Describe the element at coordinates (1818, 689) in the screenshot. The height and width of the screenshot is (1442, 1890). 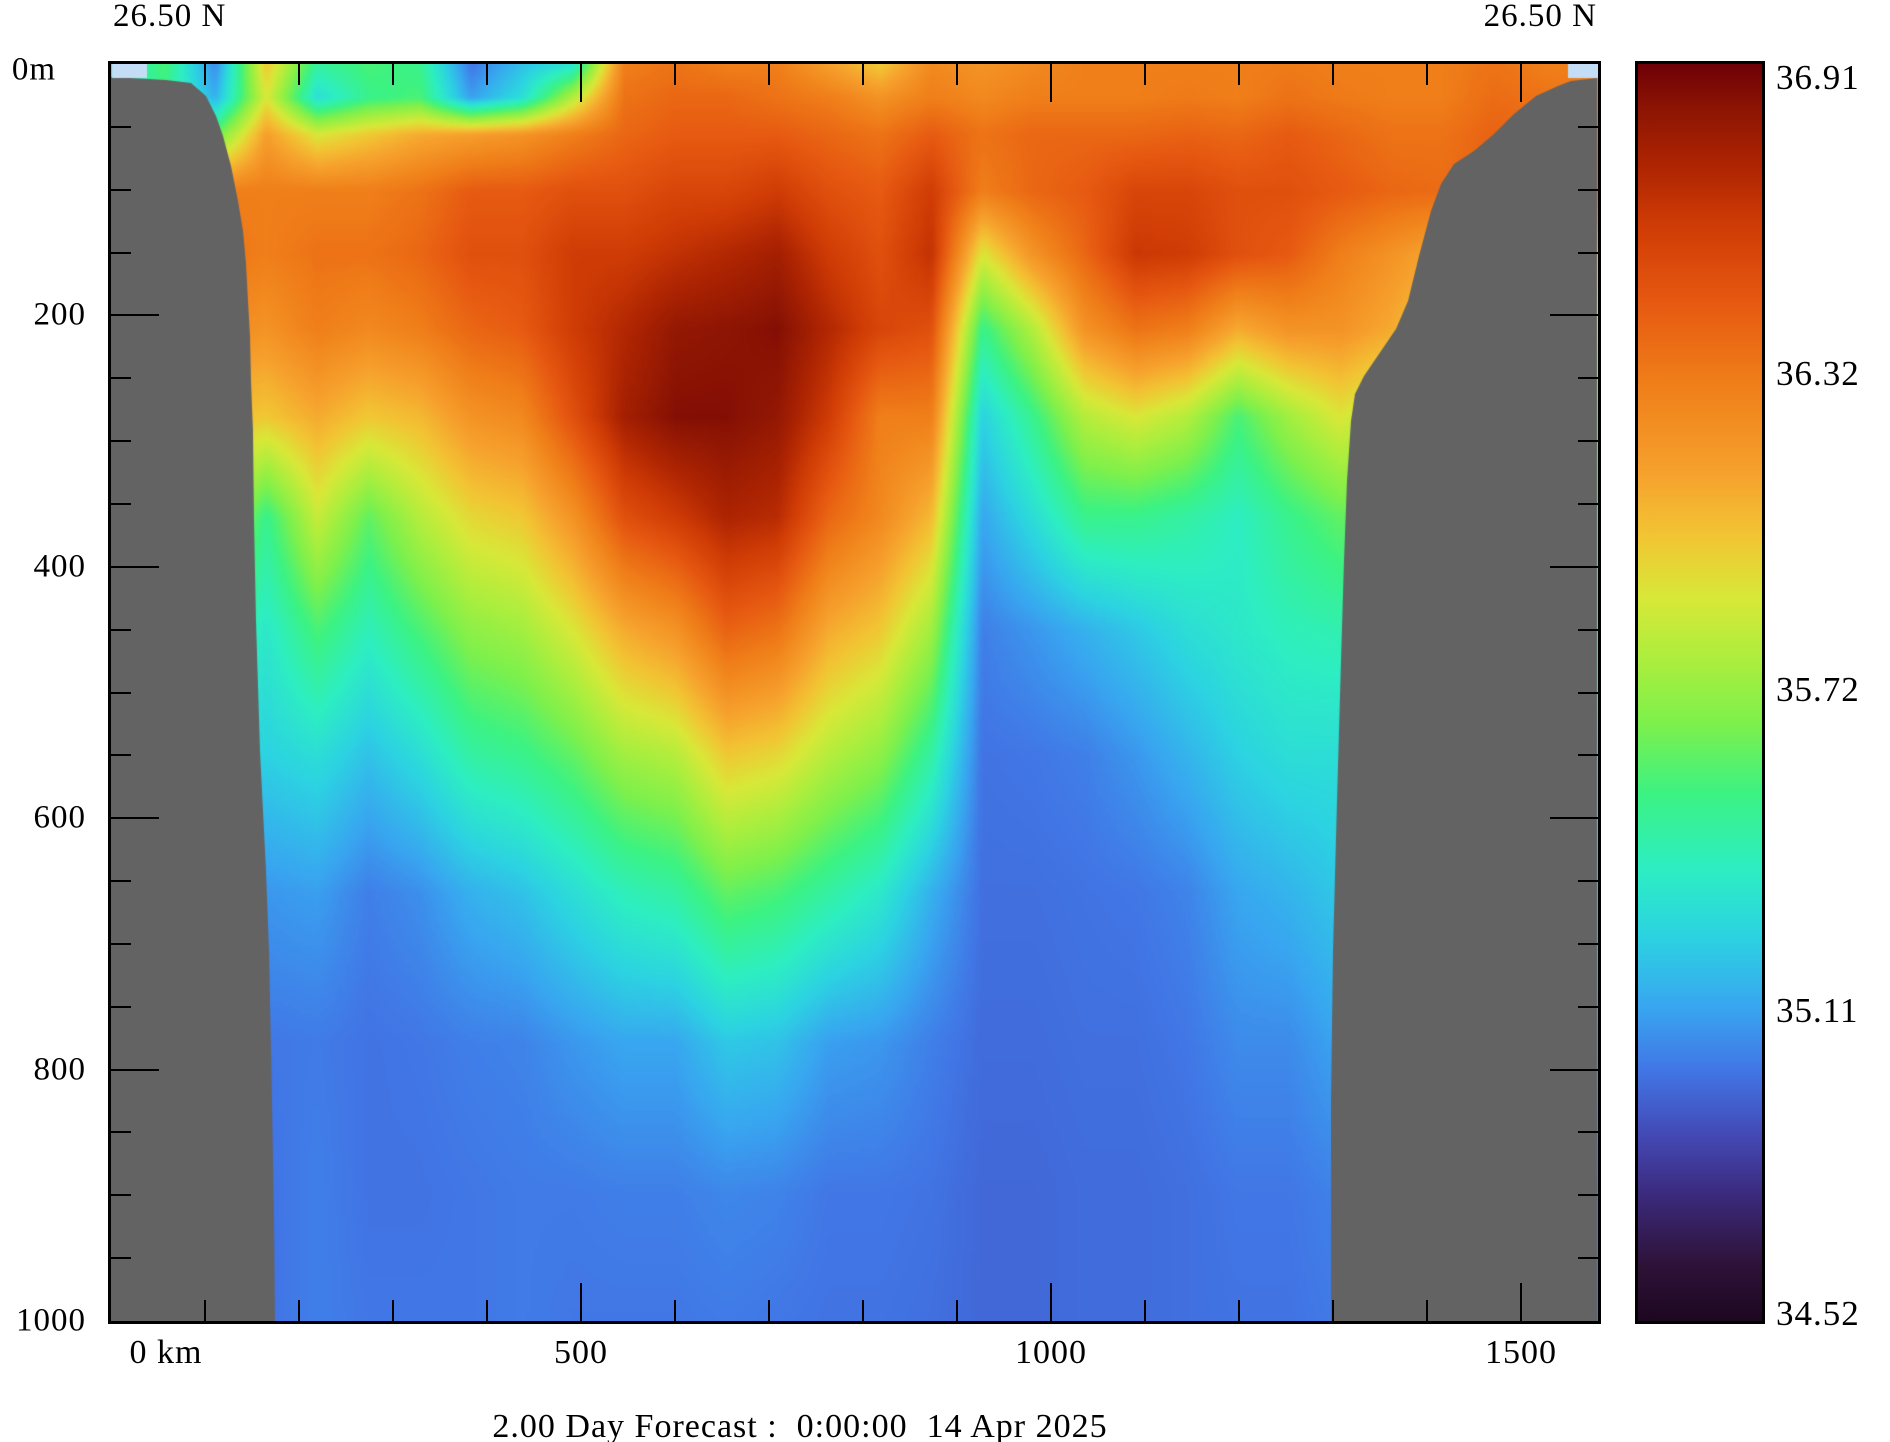
I see `colorbar-tick-label: 35.72` at that location.